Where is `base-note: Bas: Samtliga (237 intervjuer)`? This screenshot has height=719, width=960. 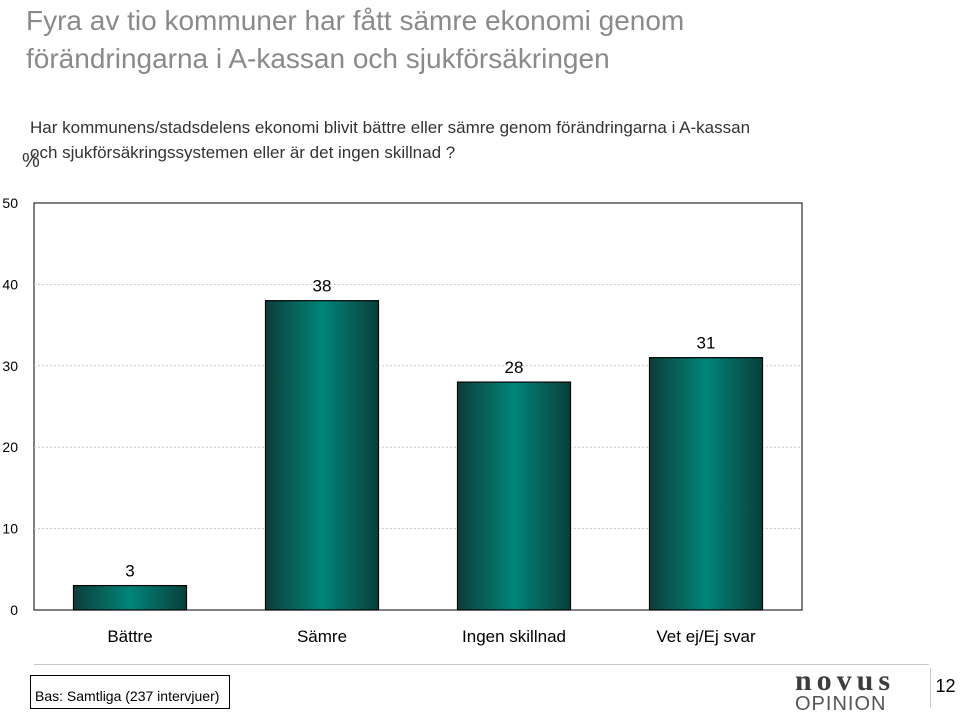
base-note: Bas: Samtliga (237 intervjuer) is located at coordinates (130, 692).